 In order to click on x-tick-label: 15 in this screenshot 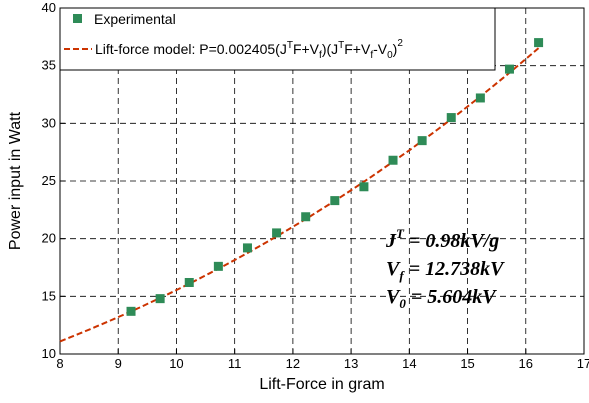, I will do `click(467, 363)`.